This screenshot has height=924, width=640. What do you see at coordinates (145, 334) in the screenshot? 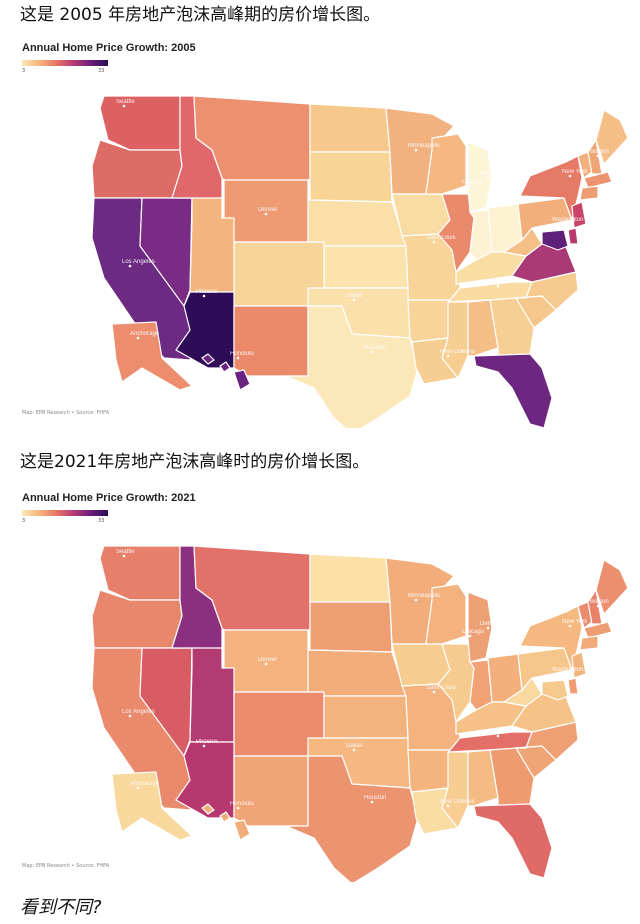
I see `city-label-anchorage: Anchorage` at bounding box center [145, 334].